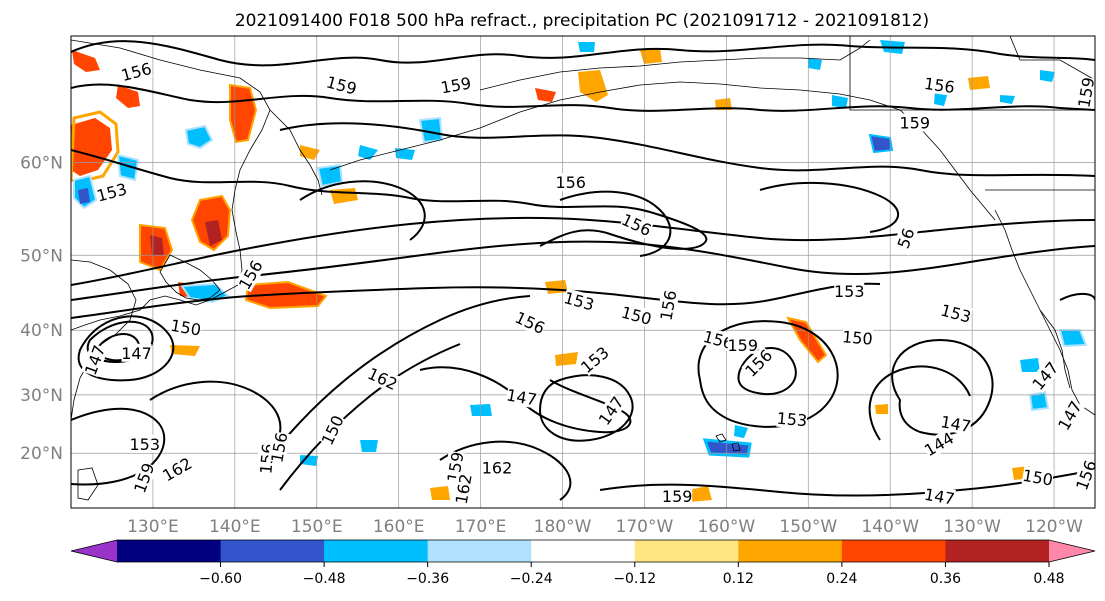 This screenshot has width=1105, height=601. Describe the element at coordinates (324, 579) in the screenshot. I see `colorbar-tick-label: −0.48` at that location.